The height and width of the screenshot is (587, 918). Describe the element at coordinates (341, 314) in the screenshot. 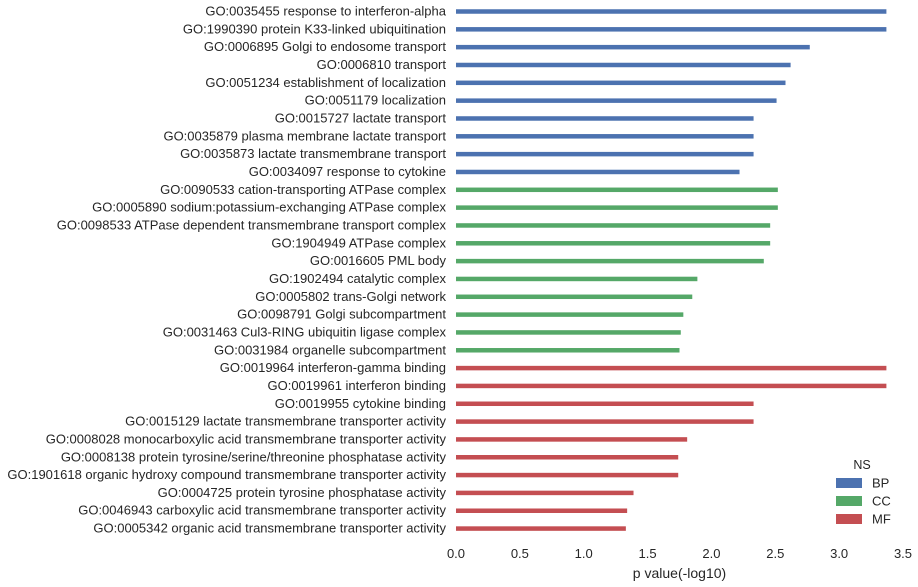

I see `category-label: GO:0098791 Golgi subcompartment` at that location.